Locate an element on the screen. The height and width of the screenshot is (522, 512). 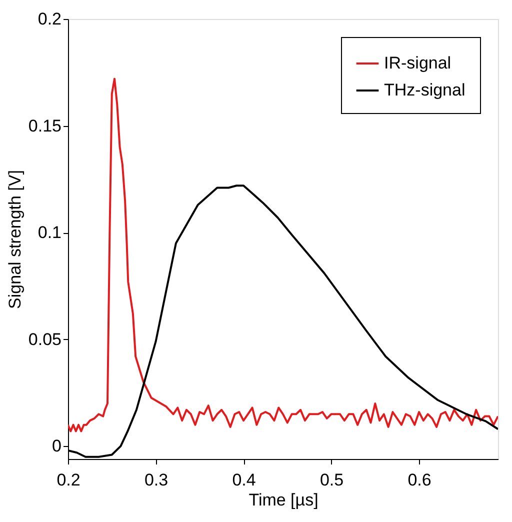
legend-label: THz-signal is located at coordinates (425, 90).